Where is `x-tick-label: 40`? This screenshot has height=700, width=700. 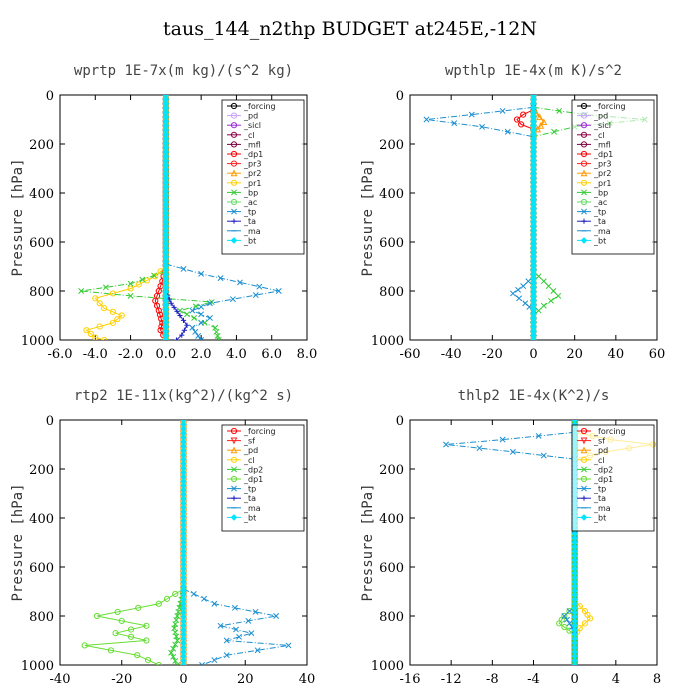 x-tick-label: 40 is located at coordinates (616, 354).